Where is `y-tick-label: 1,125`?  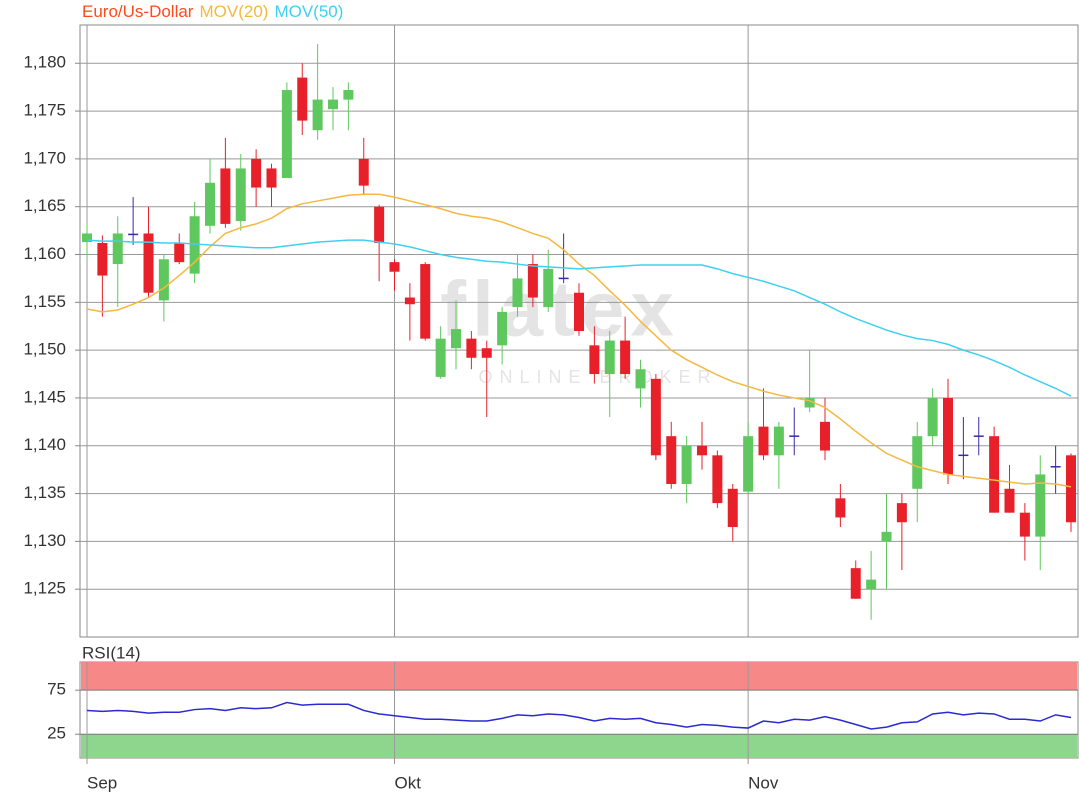 y-tick-label: 1,125 is located at coordinates (44, 588).